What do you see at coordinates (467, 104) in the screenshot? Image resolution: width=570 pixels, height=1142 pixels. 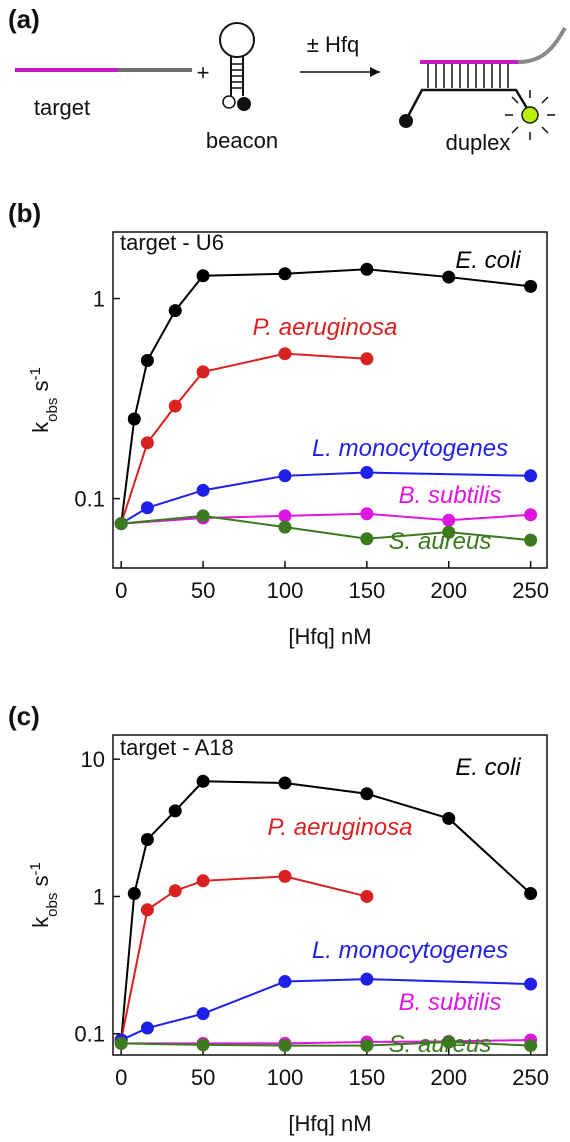 I see `beacon-strand` at bounding box center [467, 104].